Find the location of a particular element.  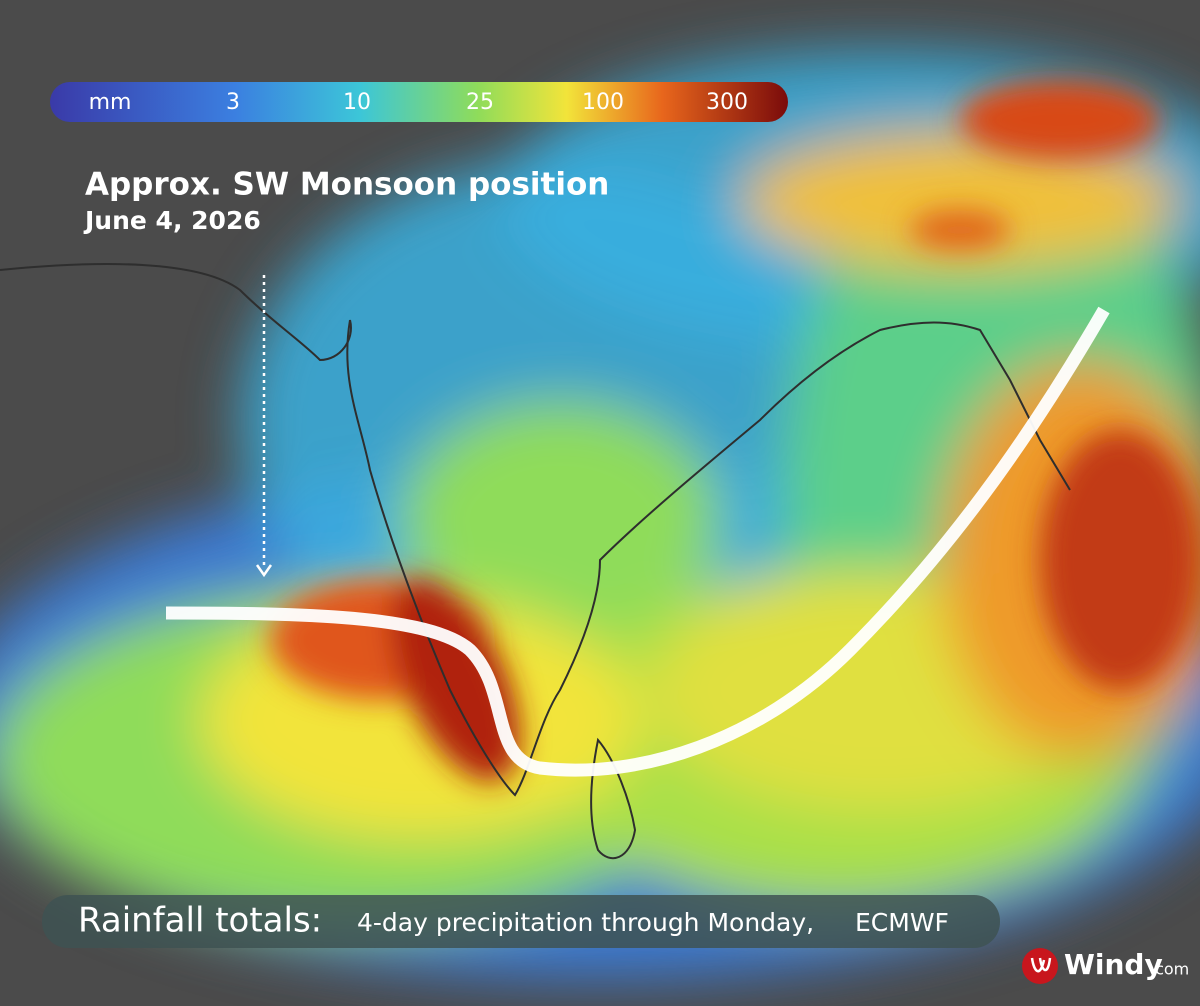

footer-description: 4-day precipitation through Monday, is located at coordinates (585, 922).